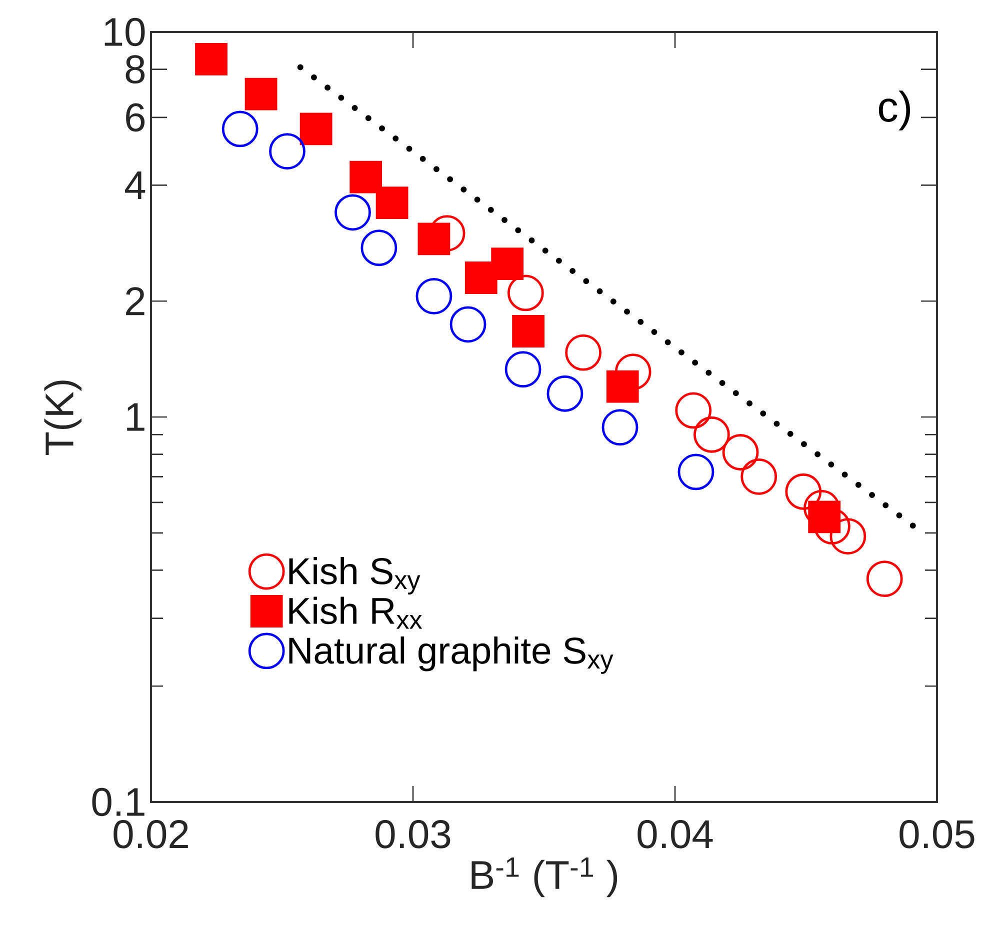 This screenshot has height=929, width=993. I want to click on y-tick-label: 10, so click(124, 32).